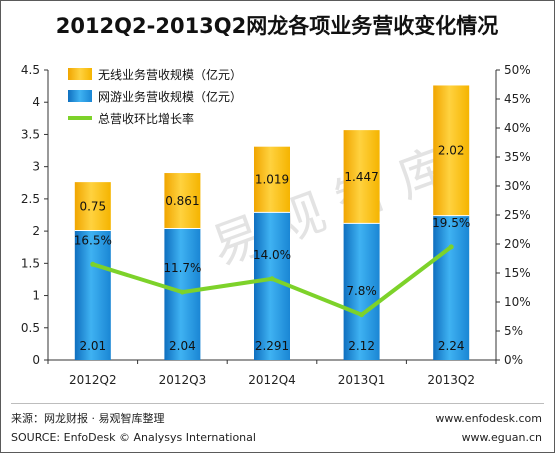 The width and height of the screenshot is (555, 453). I want to click on growth-rate-value-label: 14.0%, so click(272, 255).